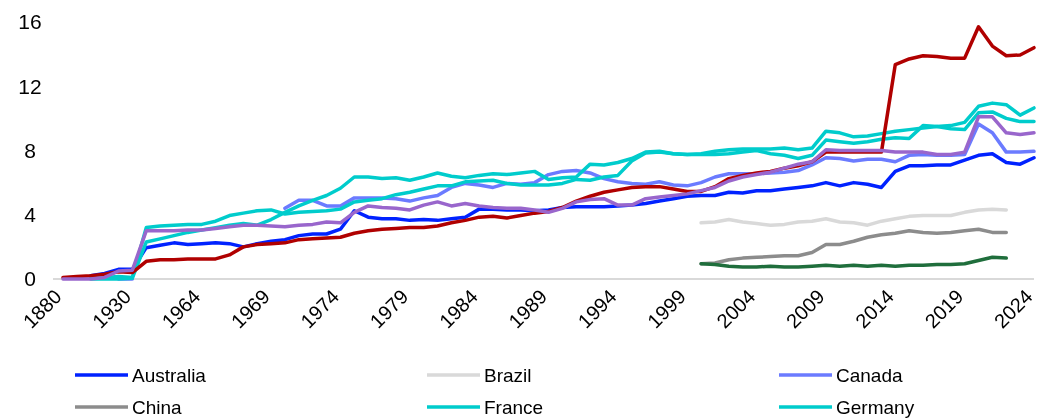 Image resolution: width=1048 pixels, height=419 pixels. I want to click on legend-label: Canada, so click(869, 375).